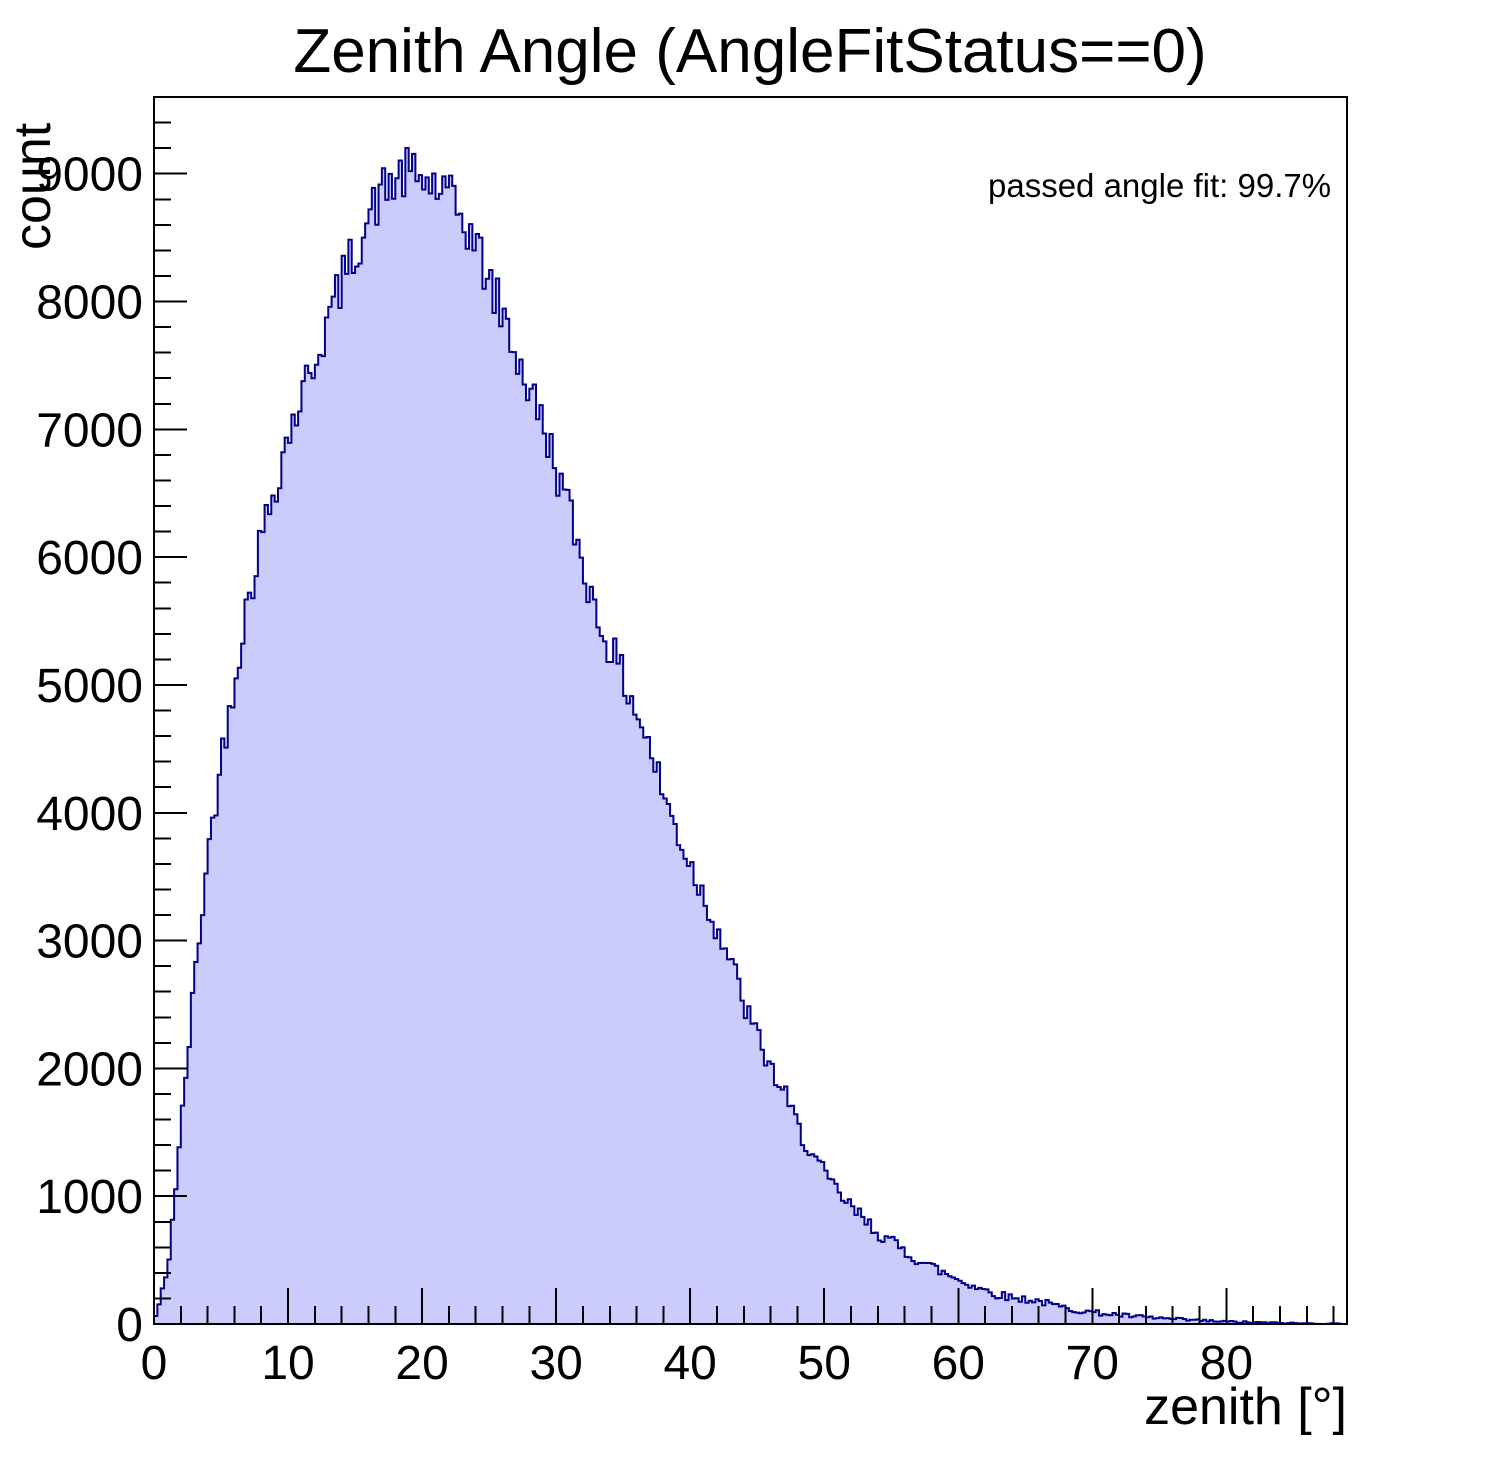  I want to click on x-axis-title: zenith [°], so click(1245, 1407).